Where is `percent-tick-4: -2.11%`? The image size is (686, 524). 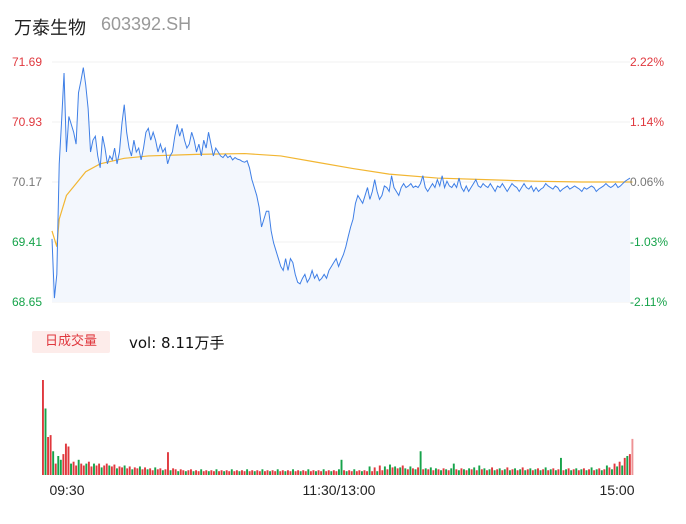
percent-tick-4: -2.11% is located at coordinates (648, 302).